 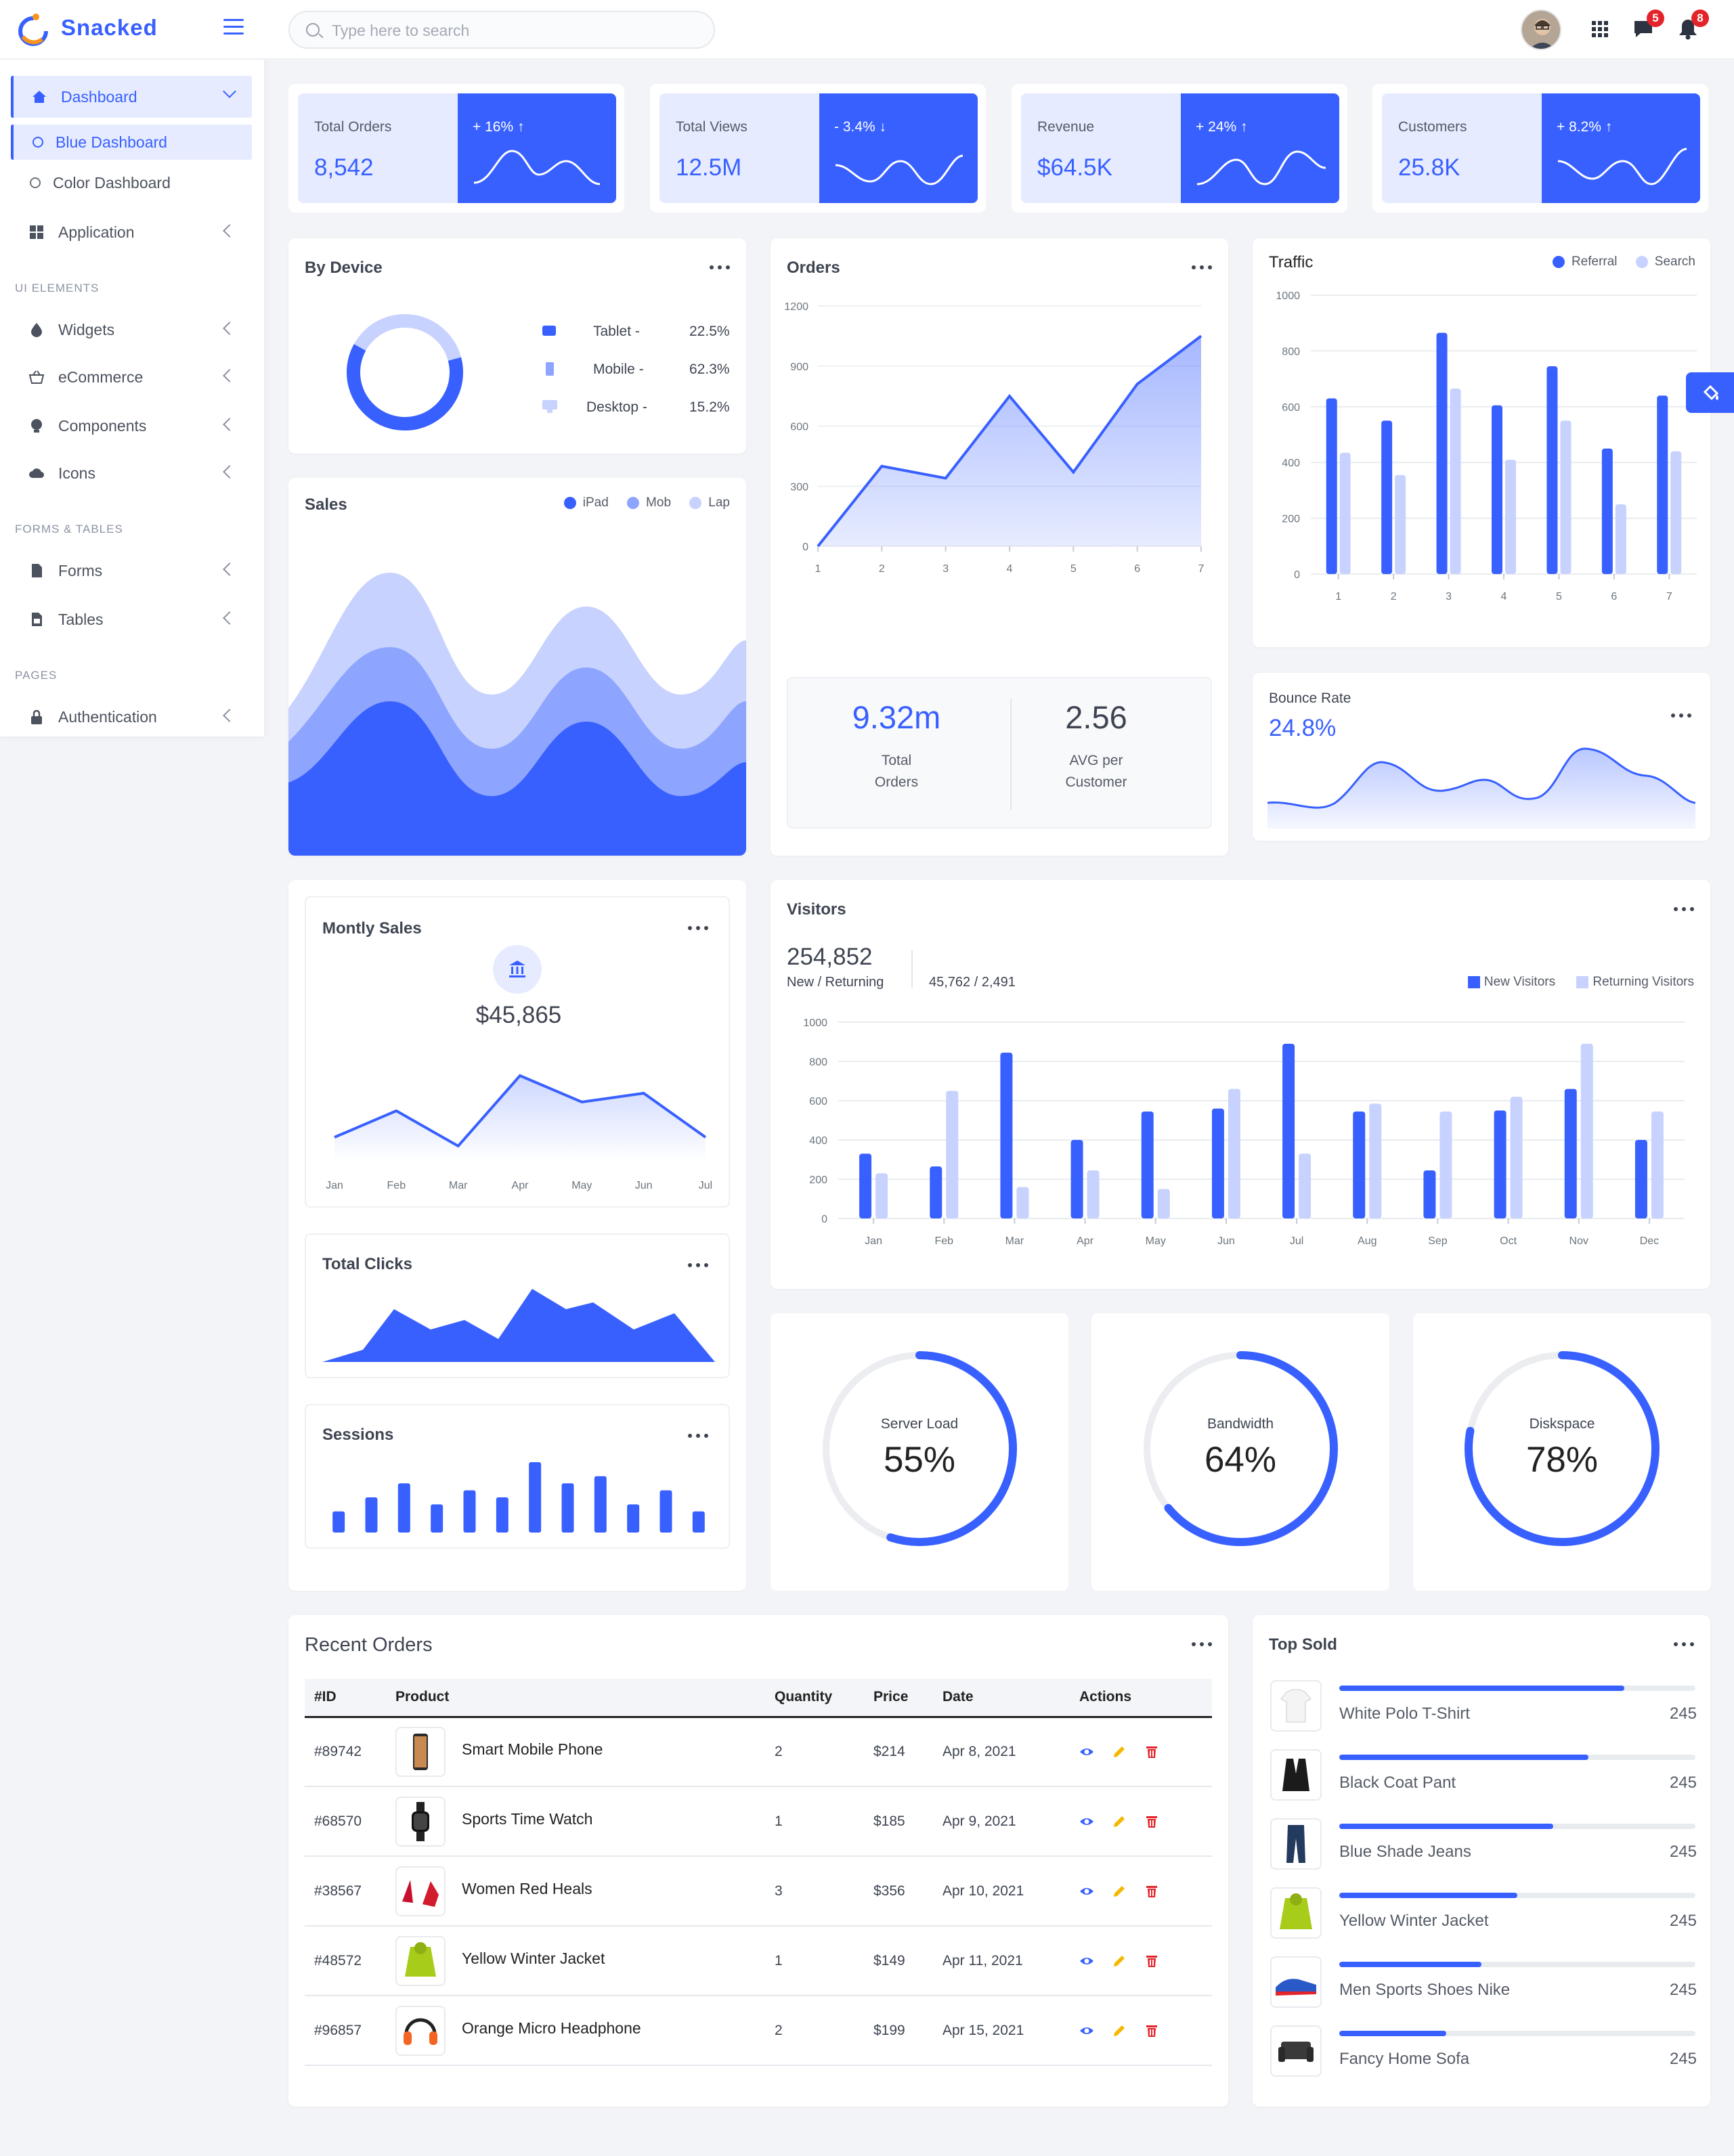 What do you see at coordinates (131, 473) in the screenshot?
I see `sidebar-item-icons: Icons` at bounding box center [131, 473].